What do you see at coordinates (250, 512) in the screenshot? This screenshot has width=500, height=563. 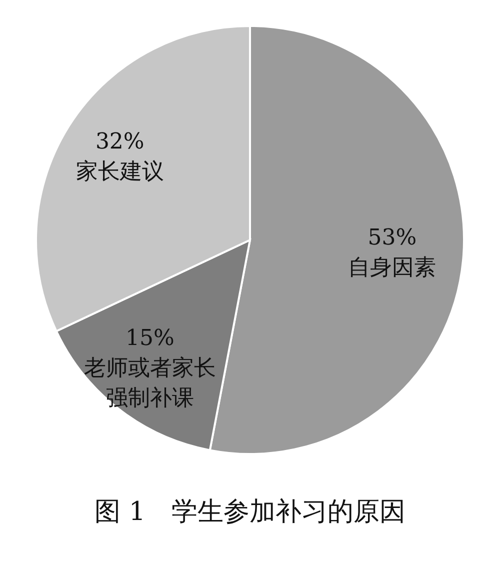 I see `text: 图 1 学生参加补习的原因` at bounding box center [250, 512].